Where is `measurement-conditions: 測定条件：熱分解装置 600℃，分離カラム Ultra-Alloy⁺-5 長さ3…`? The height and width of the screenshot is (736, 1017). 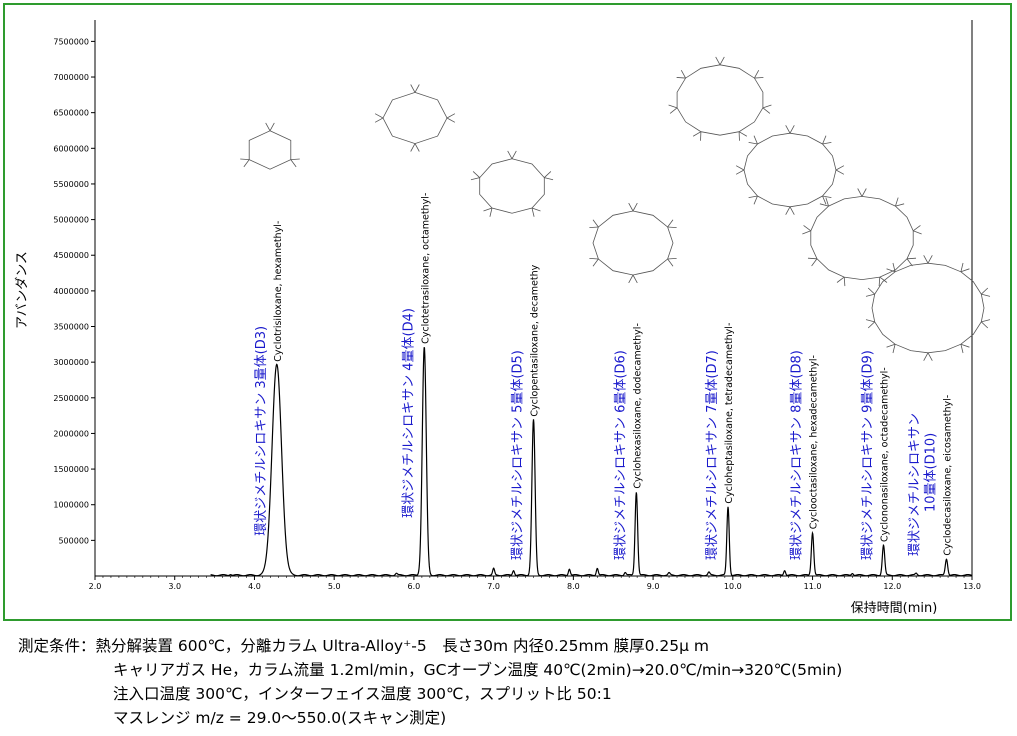 measurement-conditions: 測定条件：熱分解装置 600℃，分離カラム Ultra-Alloy⁺-5 長さ3… is located at coordinates (513, 682).